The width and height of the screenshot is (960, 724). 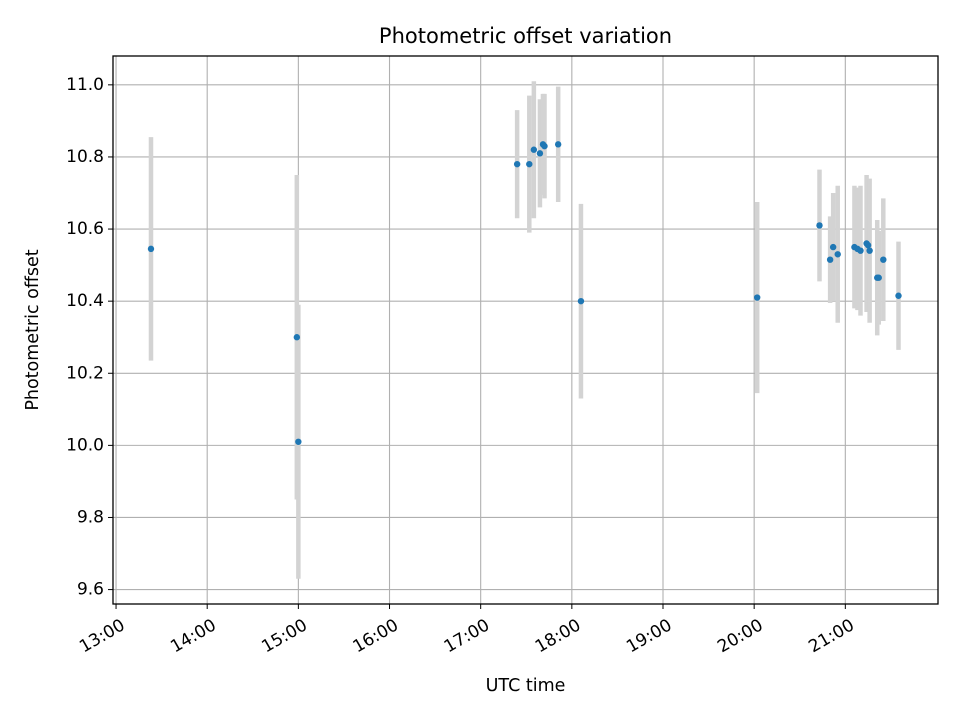 What do you see at coordinates (85, 373) in the screenshot?
I see `y-tick-label: 10.2` at bounding box center [85, 373].